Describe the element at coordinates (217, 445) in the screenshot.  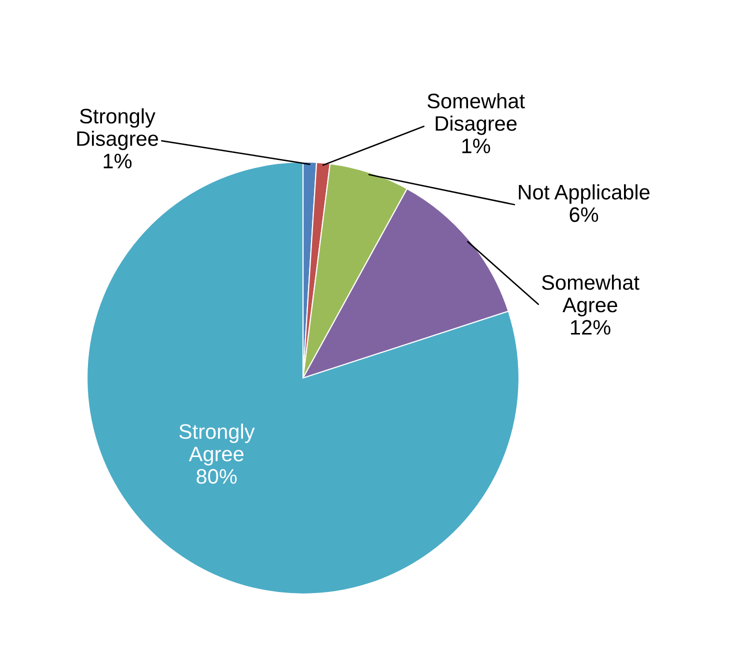
I see `slice-label: Strongly Agree` at that location.